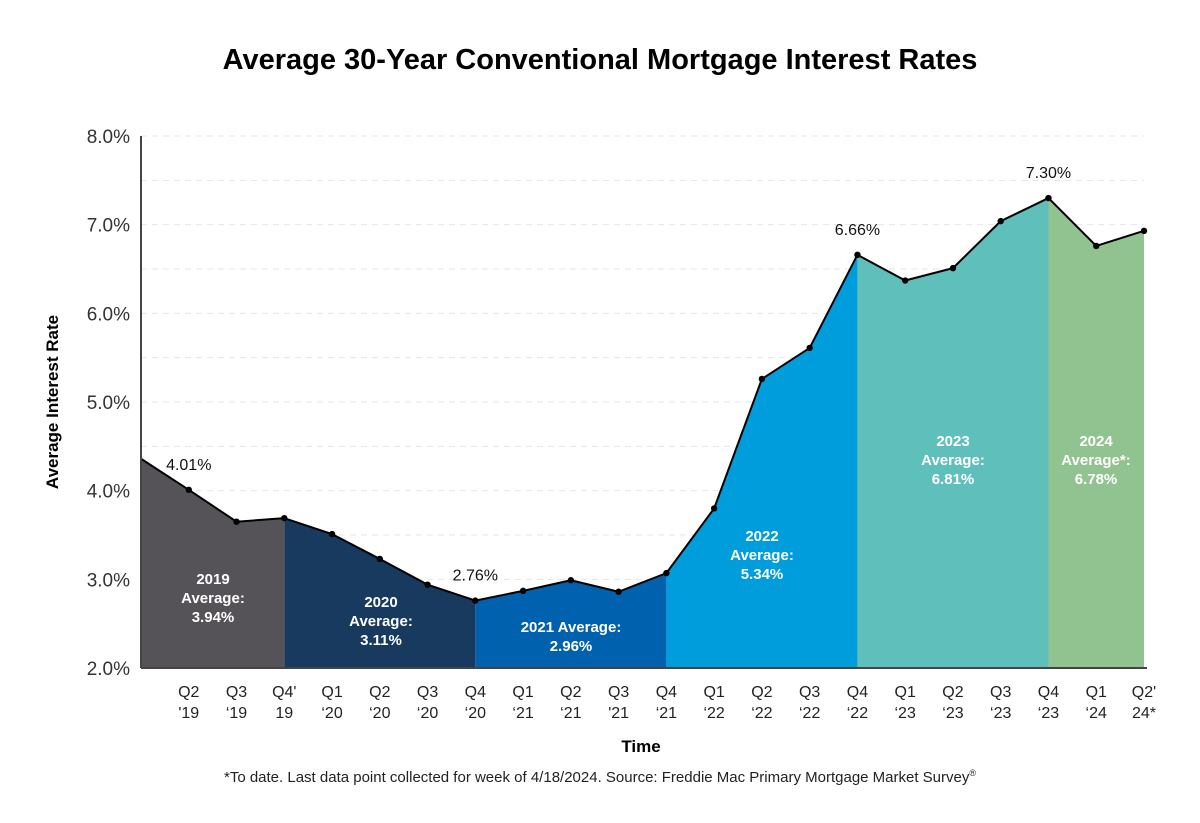  I want to click on x-tick-label: '19, so click(188, 713).